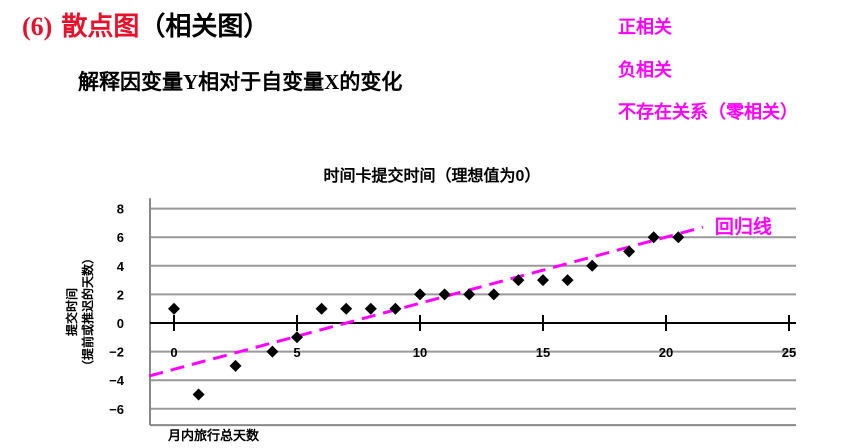  What do you see at coordinates (87, 312) in the screenshot?
I see `y-axis-label-line2: （提前或推迟的天数）` at bounding box center [87, 312].